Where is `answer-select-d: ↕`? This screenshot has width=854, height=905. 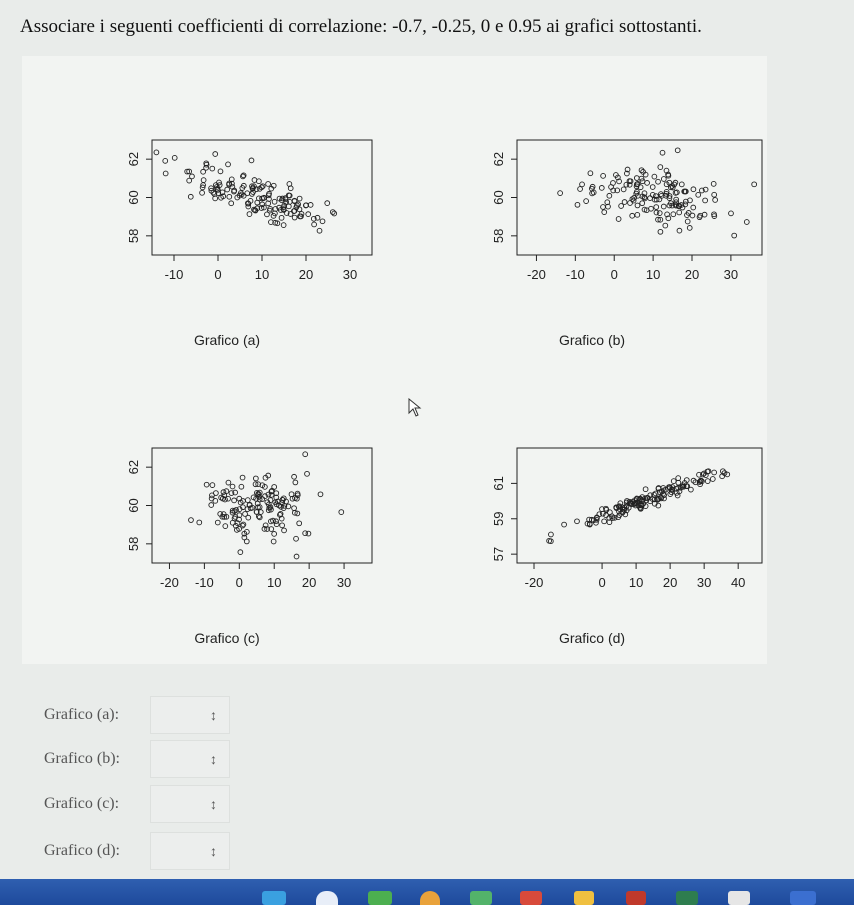
answer-select-d: ↕ is located at coordinates (190, 851).